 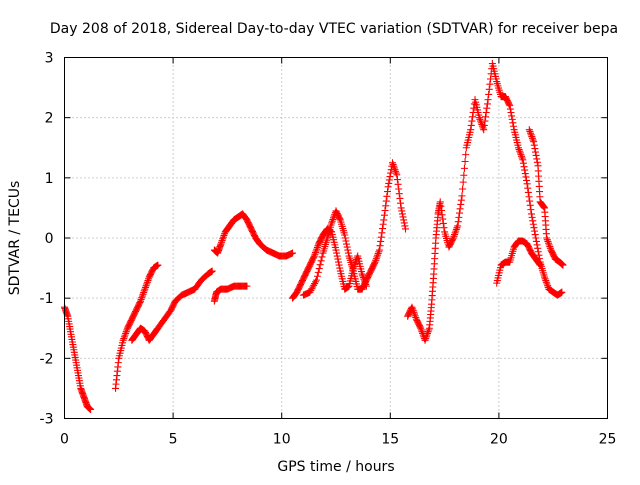 What do you see at coordinates (47, 299) in the screenshot?
I see `y-tick-label: -1` at bounding box center [47, 299].